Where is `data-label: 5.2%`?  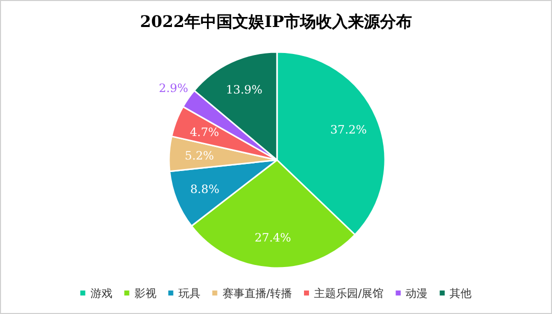 data-label: 5.2% is located at coordinates (199, 155).